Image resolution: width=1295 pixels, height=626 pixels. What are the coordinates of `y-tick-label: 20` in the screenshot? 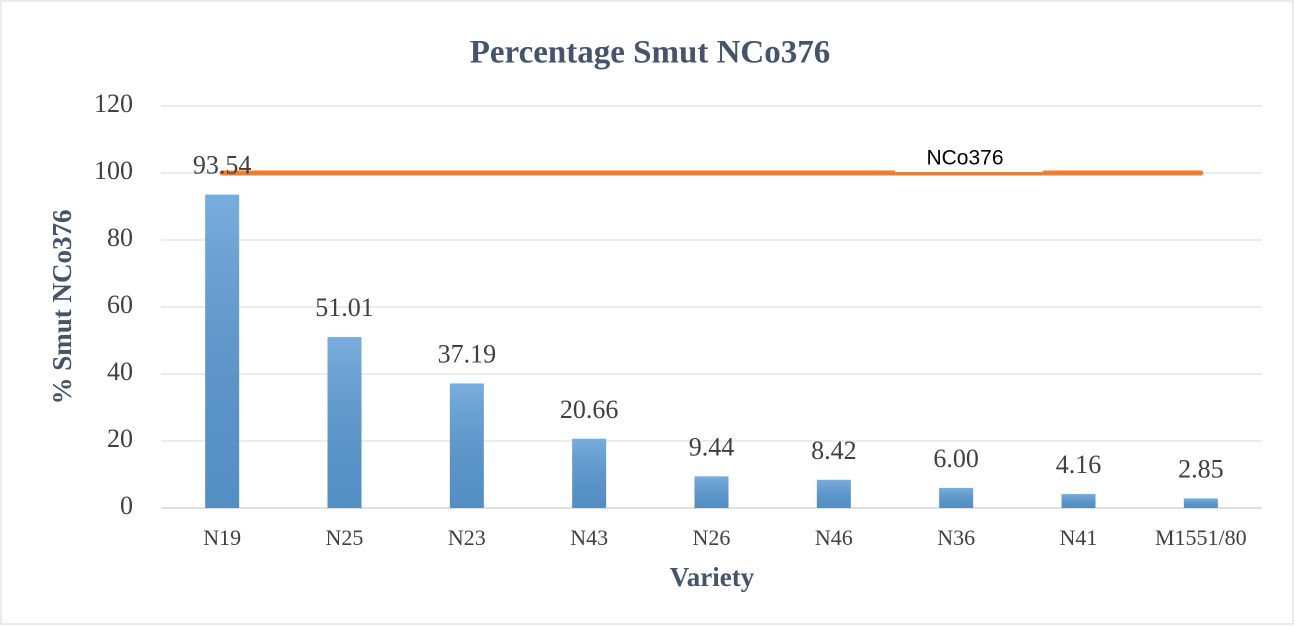 It's located at (120, 438).